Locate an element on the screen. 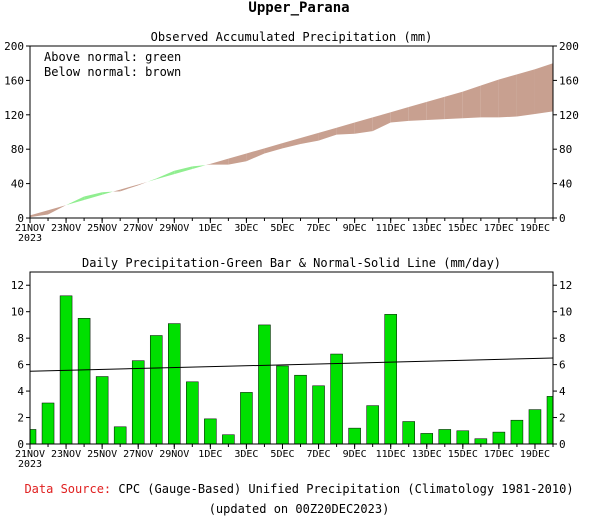  chart1-ytick-label-right: 80 is located at coordinates (565, 149).